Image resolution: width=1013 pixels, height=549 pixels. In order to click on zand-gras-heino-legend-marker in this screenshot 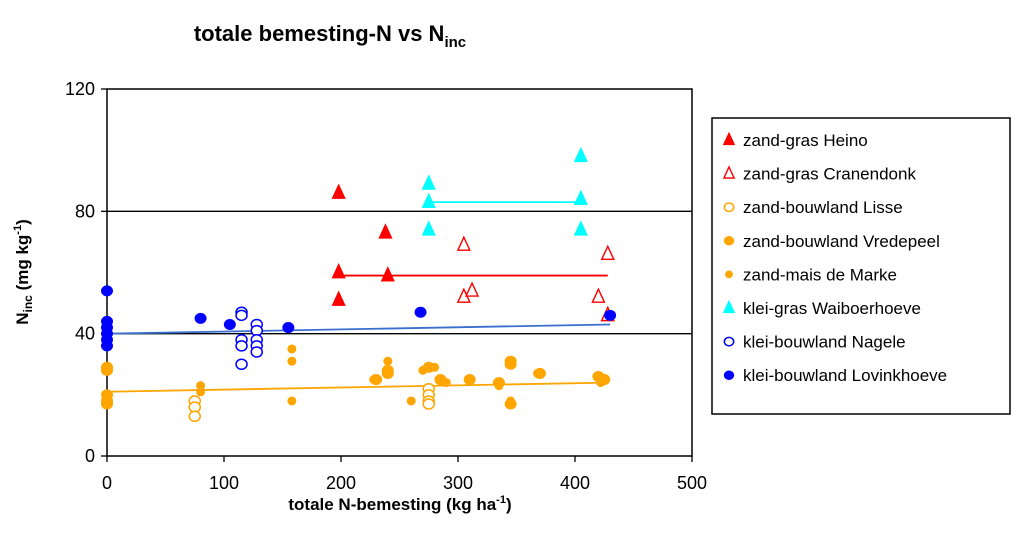, I will do `click(729, 138)`.